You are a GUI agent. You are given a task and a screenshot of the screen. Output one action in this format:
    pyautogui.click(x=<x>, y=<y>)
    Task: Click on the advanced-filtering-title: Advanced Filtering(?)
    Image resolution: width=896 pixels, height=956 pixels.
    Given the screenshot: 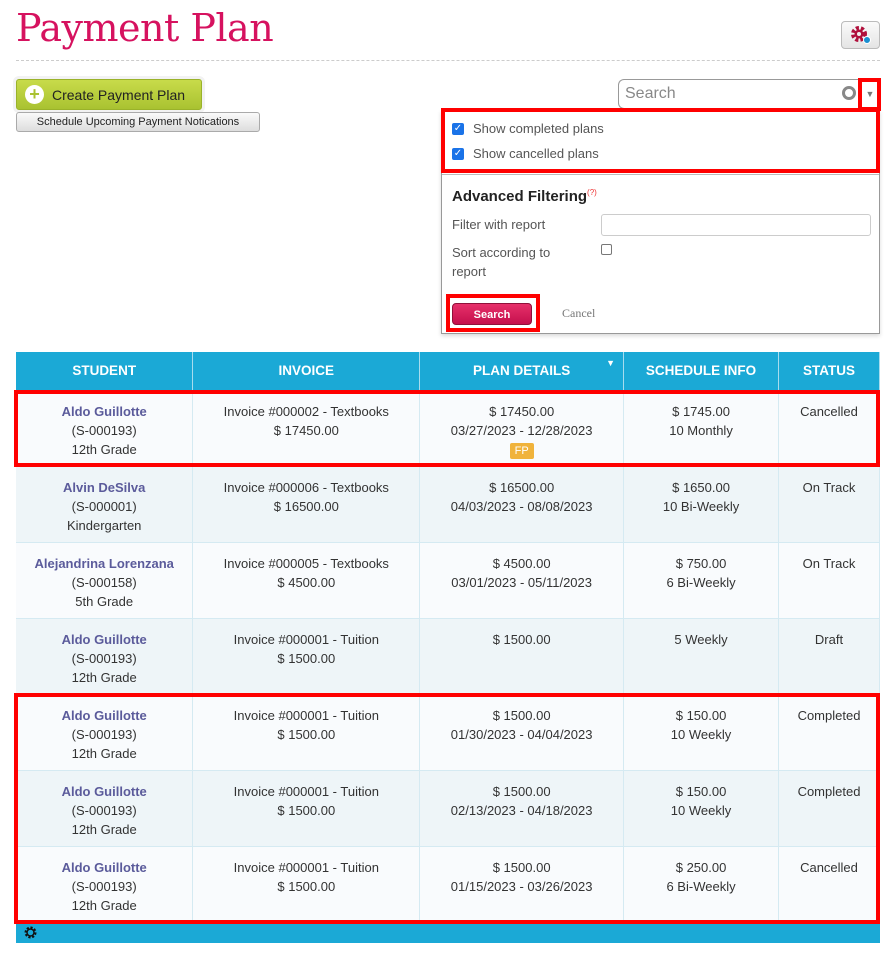 What is the action you would take?
    pyautogui.click(x=524, y=196)
    